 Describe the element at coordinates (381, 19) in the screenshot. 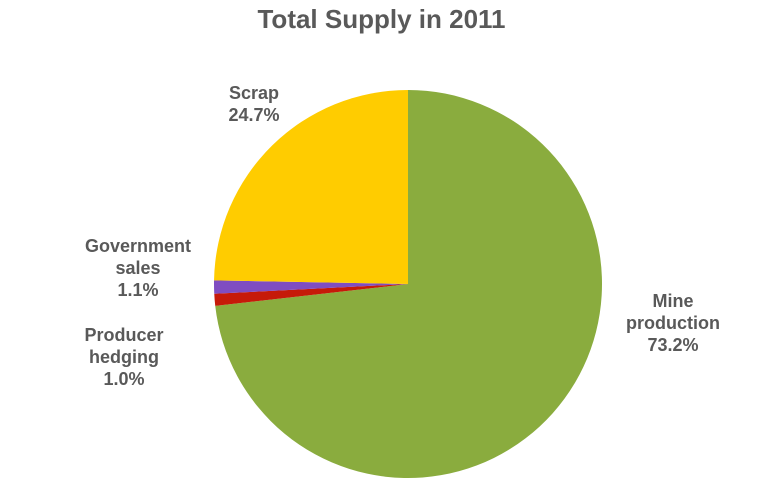

I see `chart-title: Total Supply in 2011` at that location.